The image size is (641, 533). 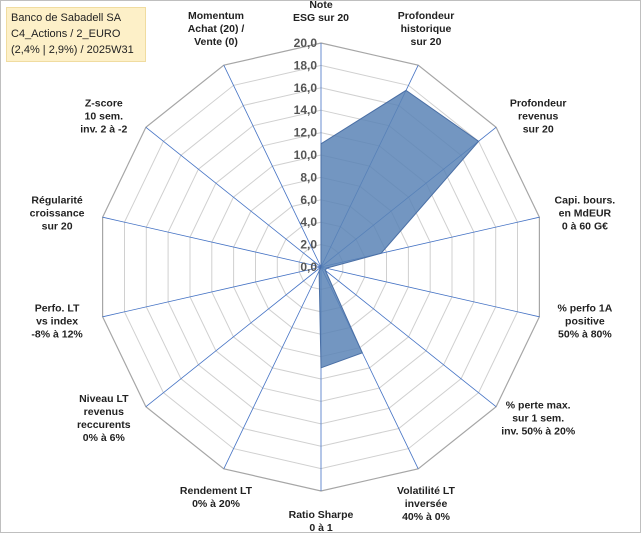 What do you see at coordinates (66, 34) in the screenshot?
I see `security-category: C4_Actions / 2_EURO` at bounding box center [66, 34].